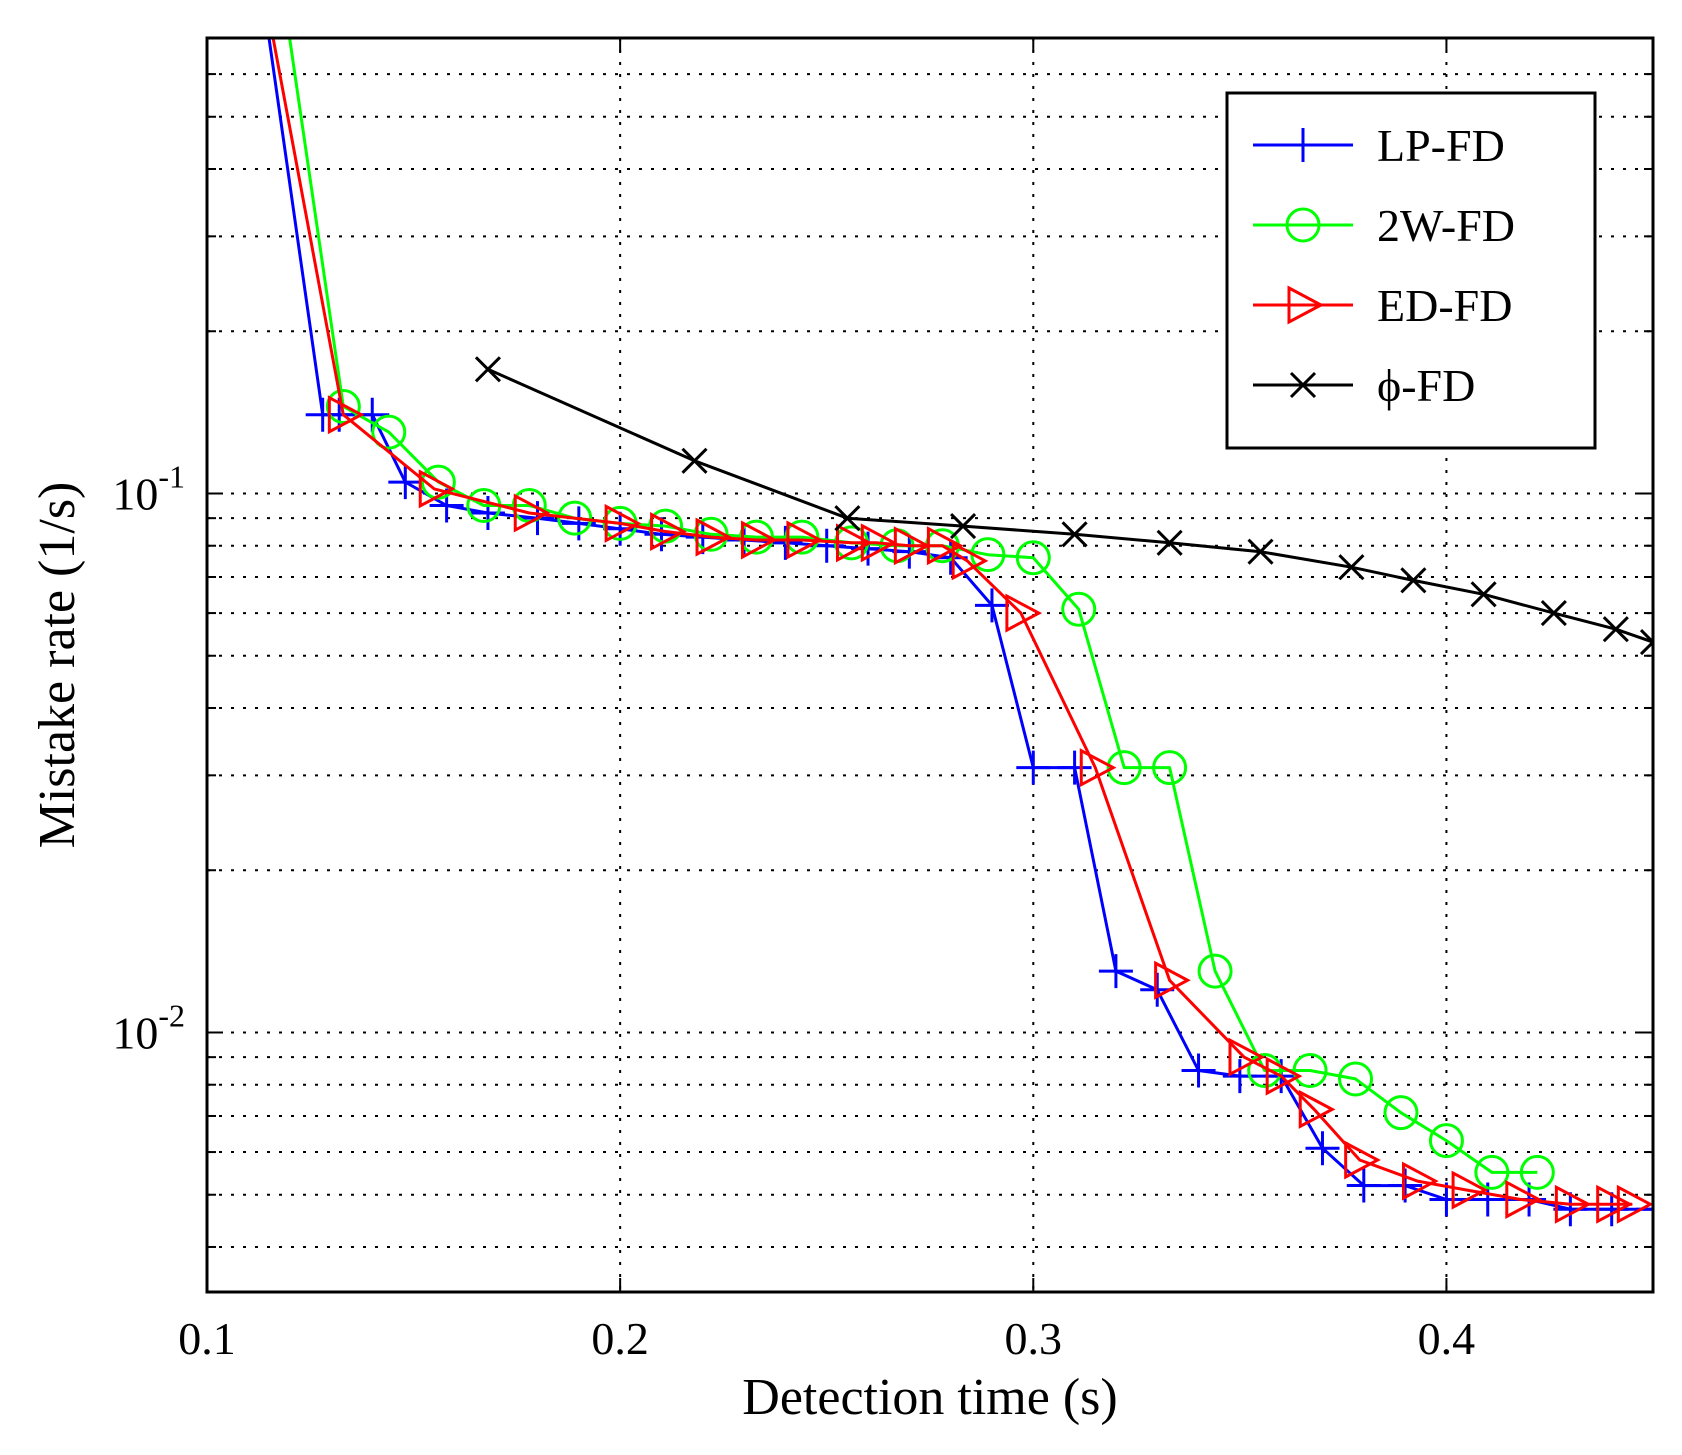  I want to click on x-tick-label: 0.4, so click(1447, 1338).